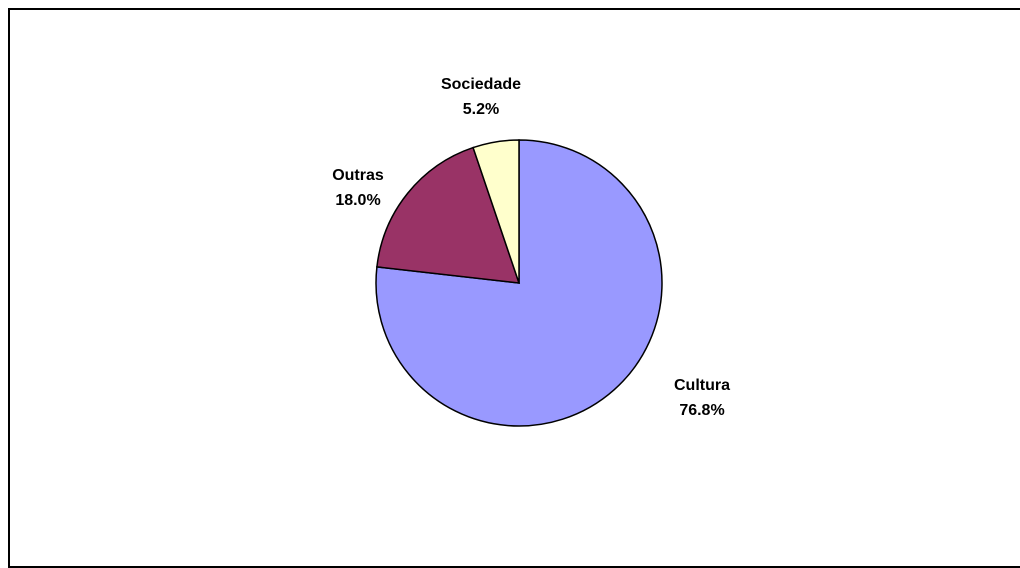  I want to click on slice-percent-cultura: 76.8%, so click(701, 410).